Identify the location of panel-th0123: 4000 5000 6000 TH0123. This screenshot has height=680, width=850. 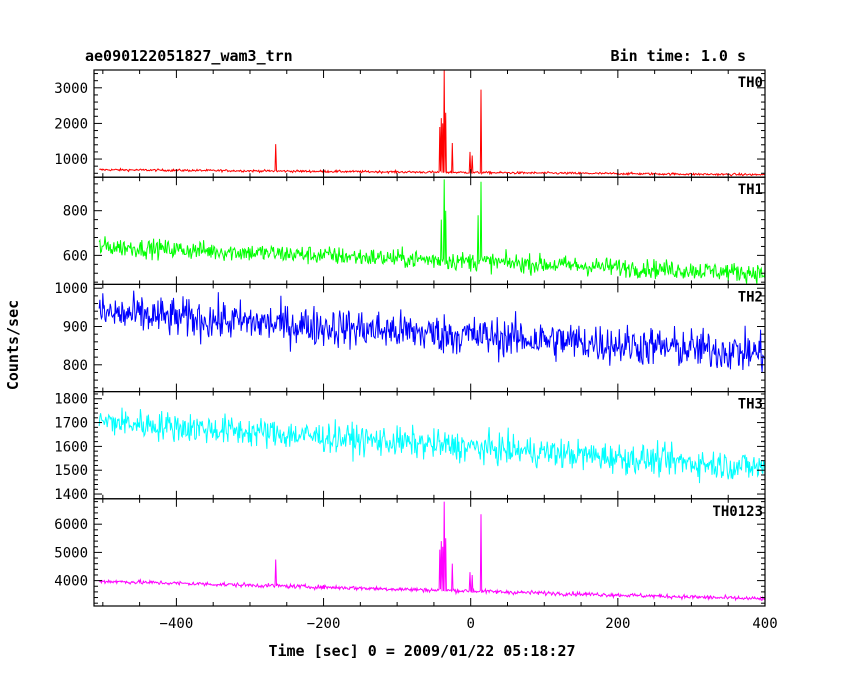
(410, 552).